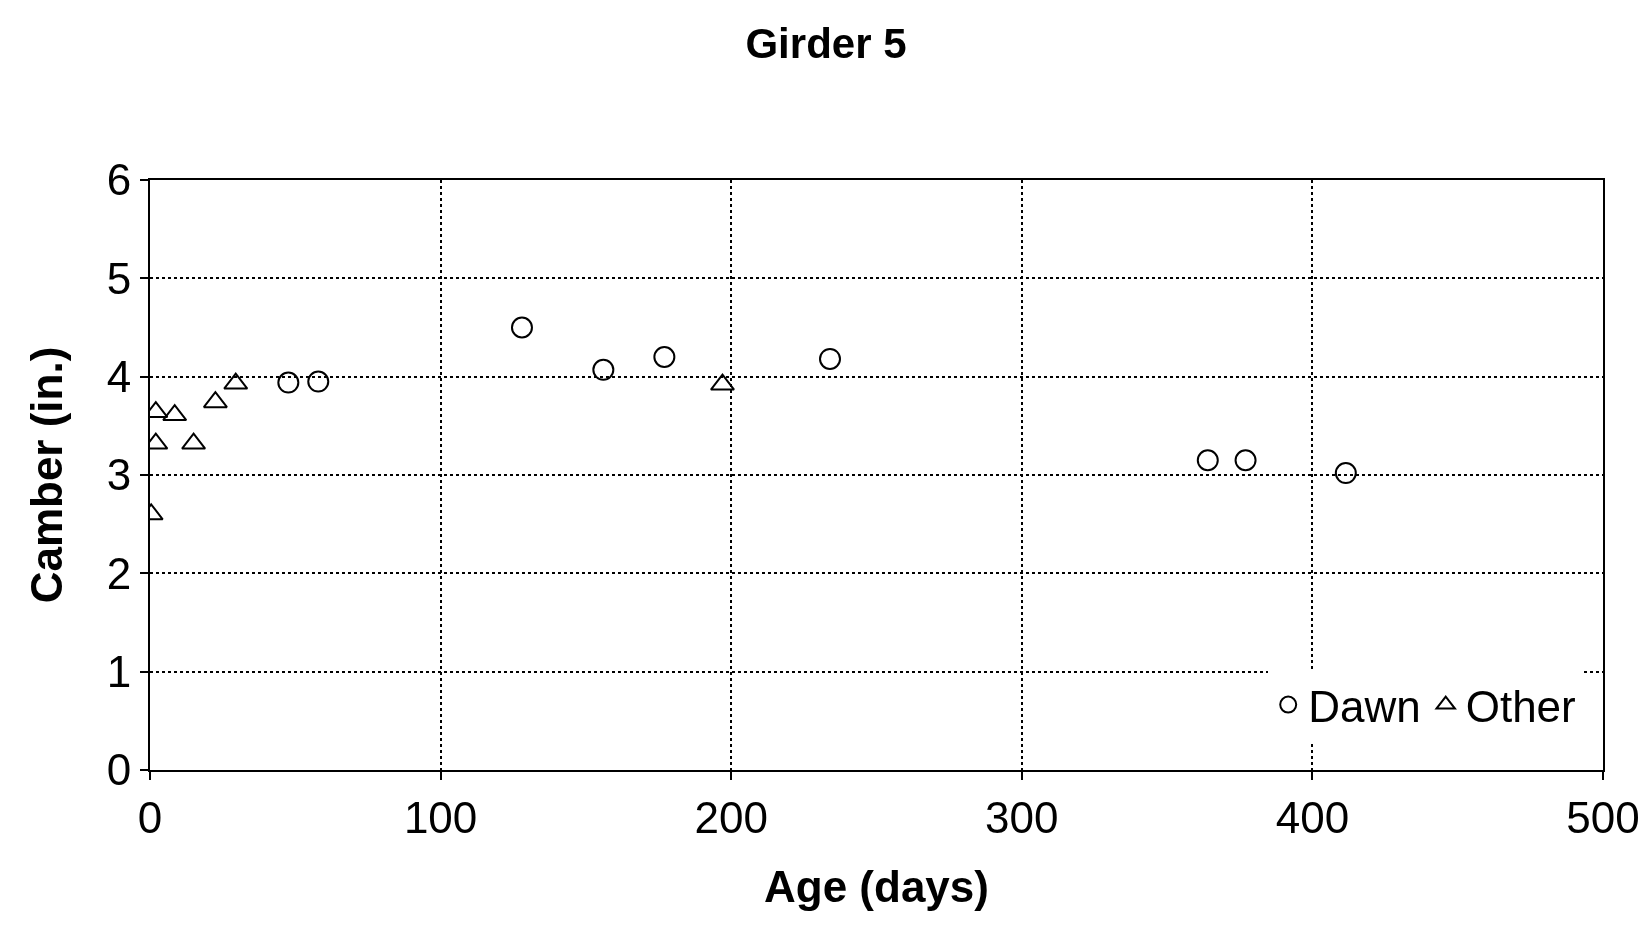 The height and width of the screenshot is (940, 1652). What do you see at coordinates (119, 377) in the screenshot?
I see `y-tick-label: 4` at bounding box center [119, 377].